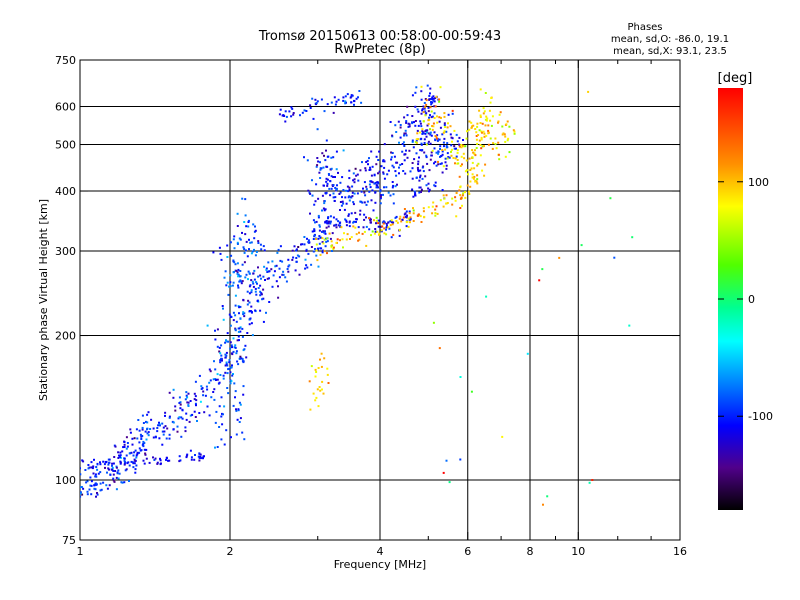 The width and height of the screenshot is (800, 600). What do you see at coordinates (65, 480) in the screenshot?
I see `y-tick-label: 100` at bounding box center [65, 480].